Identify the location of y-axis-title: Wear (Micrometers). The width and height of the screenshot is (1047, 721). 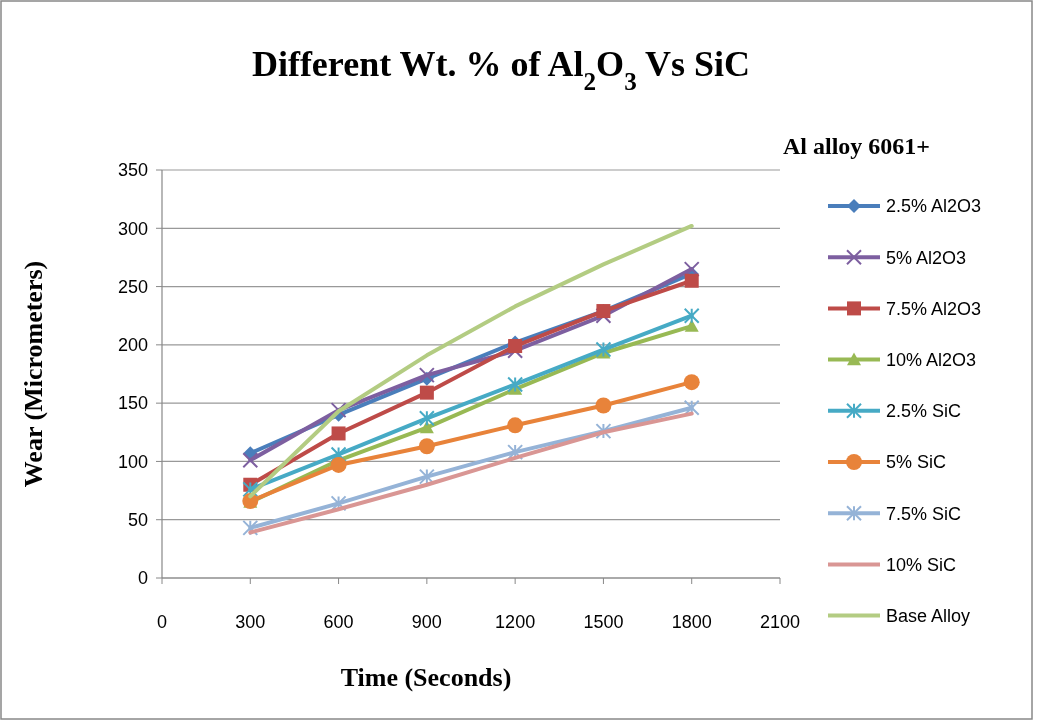
(33, 374).